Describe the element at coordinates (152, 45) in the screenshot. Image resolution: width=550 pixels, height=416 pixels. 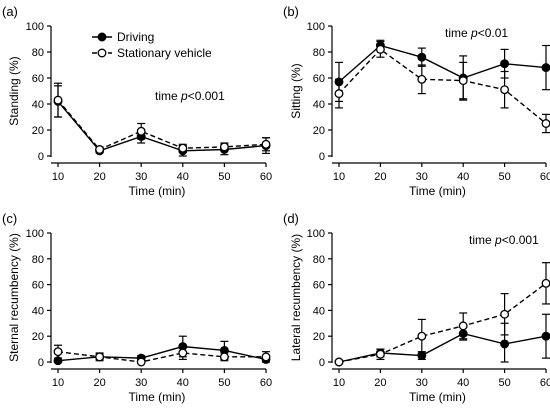
I see `legend: Driving Stationary vehicle` at that location.